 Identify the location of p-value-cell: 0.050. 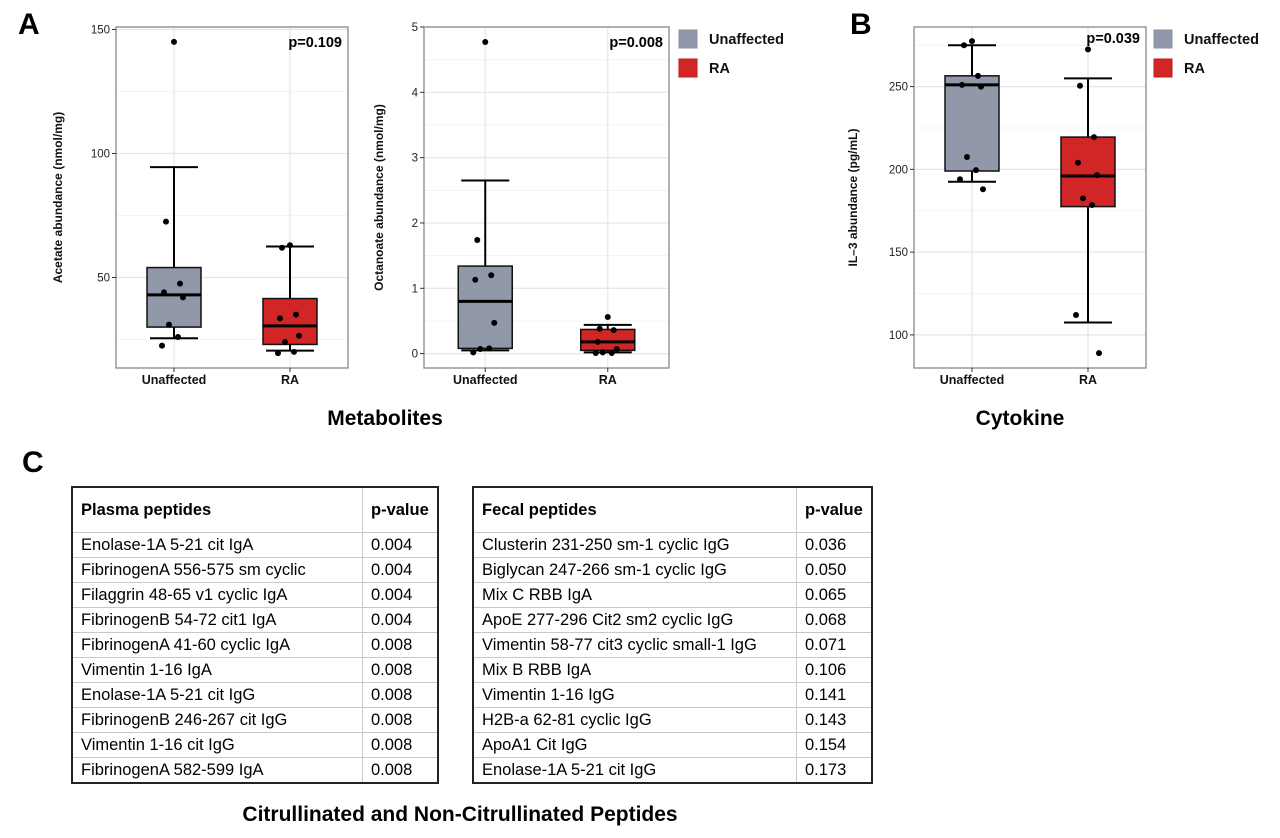
(834, 570).